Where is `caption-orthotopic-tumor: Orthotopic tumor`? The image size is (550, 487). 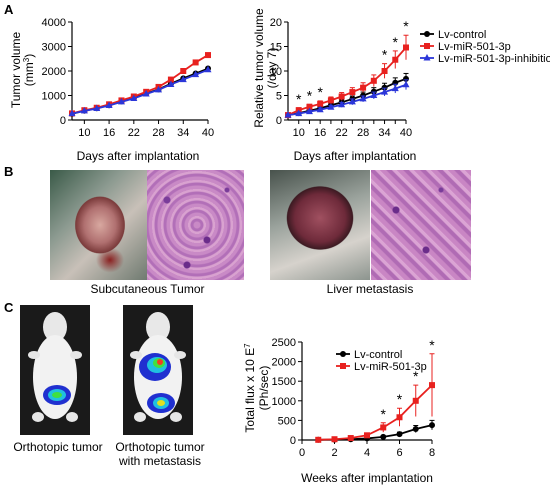
caption-orthotopic-tumor: Orthotopic tumor is located at coordinates (58, 447).